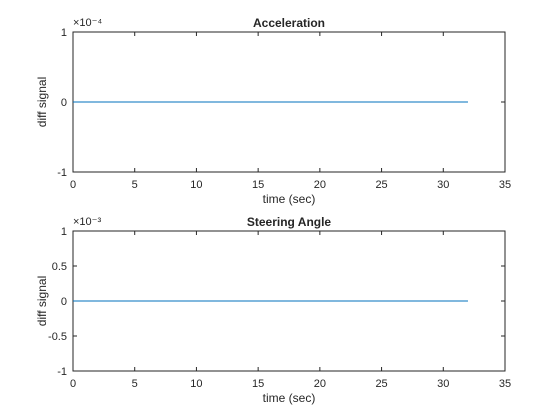  What do you see at coordinates (87, 222) in the screenshot?
I see `exponent-label: ×10⁻³` at bounding box center [87, 222].